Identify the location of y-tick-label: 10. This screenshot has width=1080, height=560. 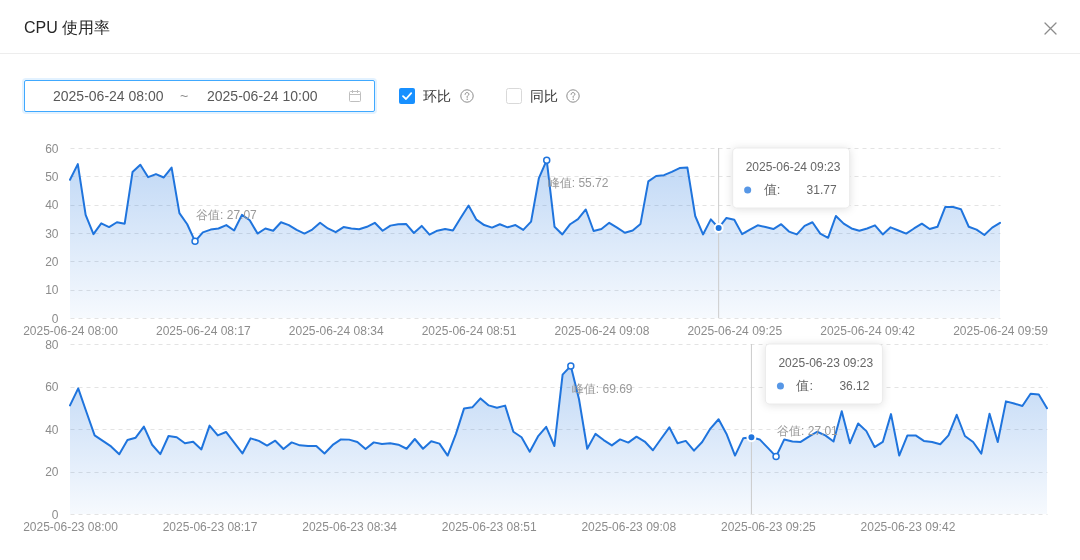
(52, 290).